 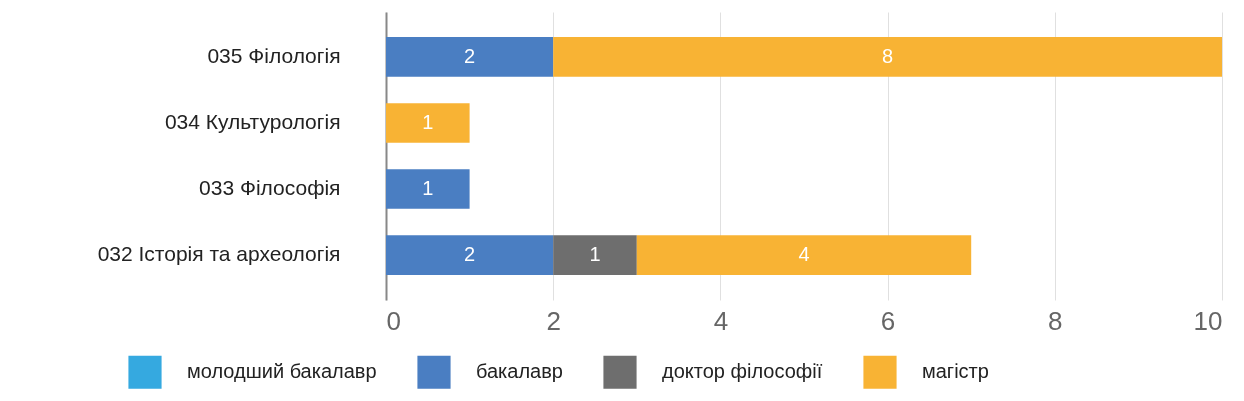 I want to click on legend-label: молодший бакалавр, so click(x=282, y=371).